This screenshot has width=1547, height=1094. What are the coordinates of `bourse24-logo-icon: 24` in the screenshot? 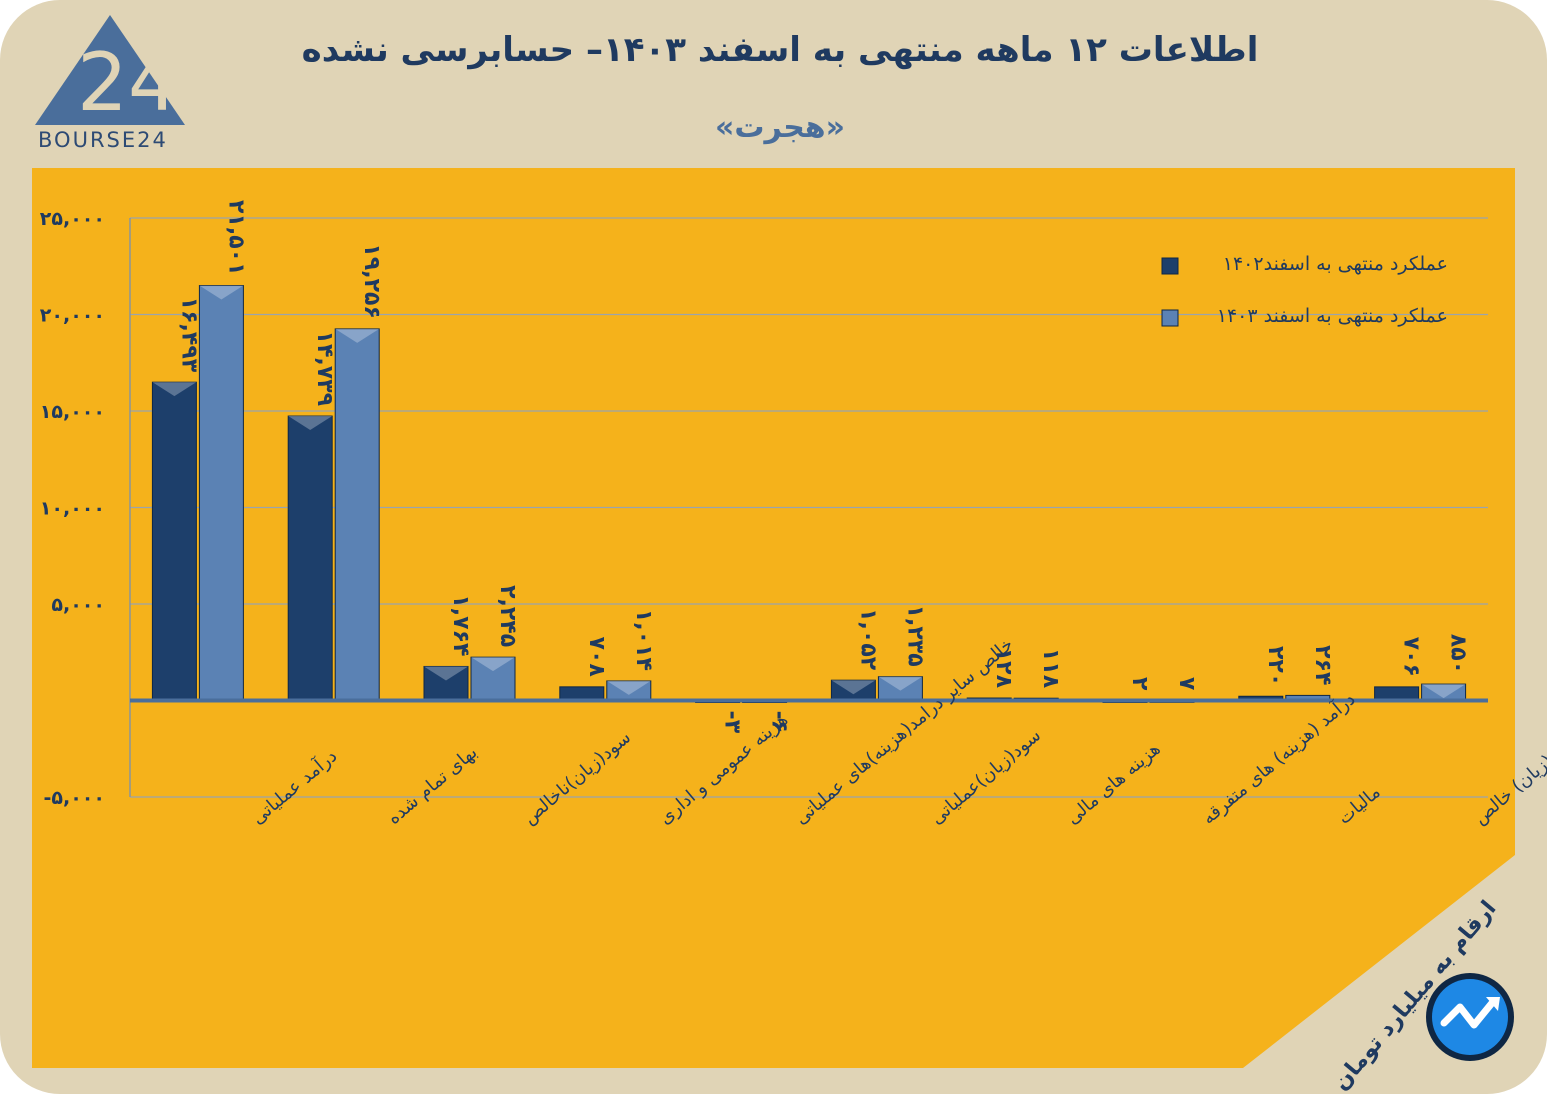 It's located at (110, 72).